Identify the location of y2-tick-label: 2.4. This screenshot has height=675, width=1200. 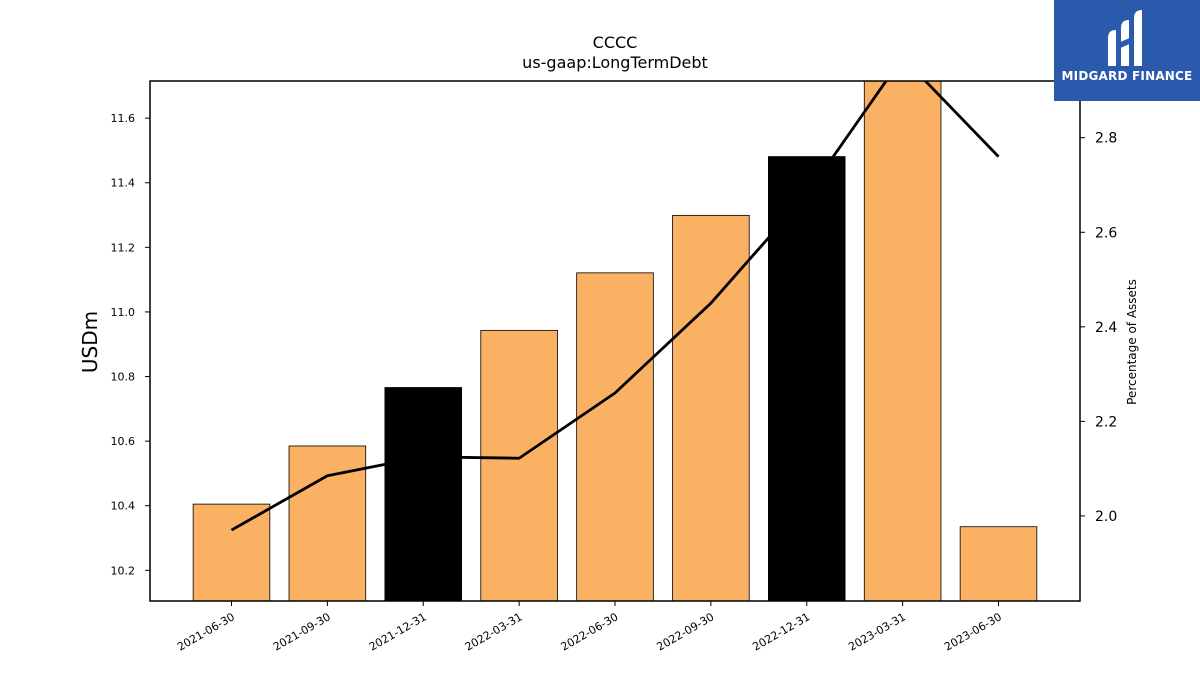
(1106, 328).